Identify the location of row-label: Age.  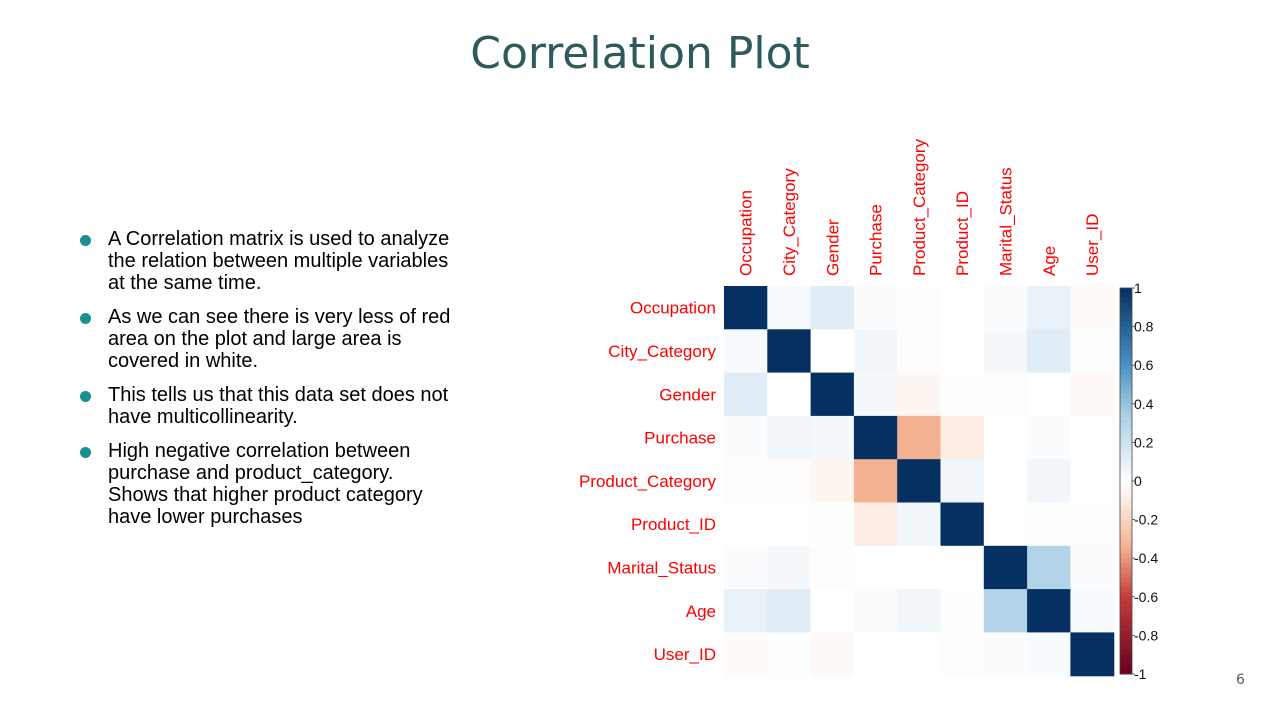
(701, 611).